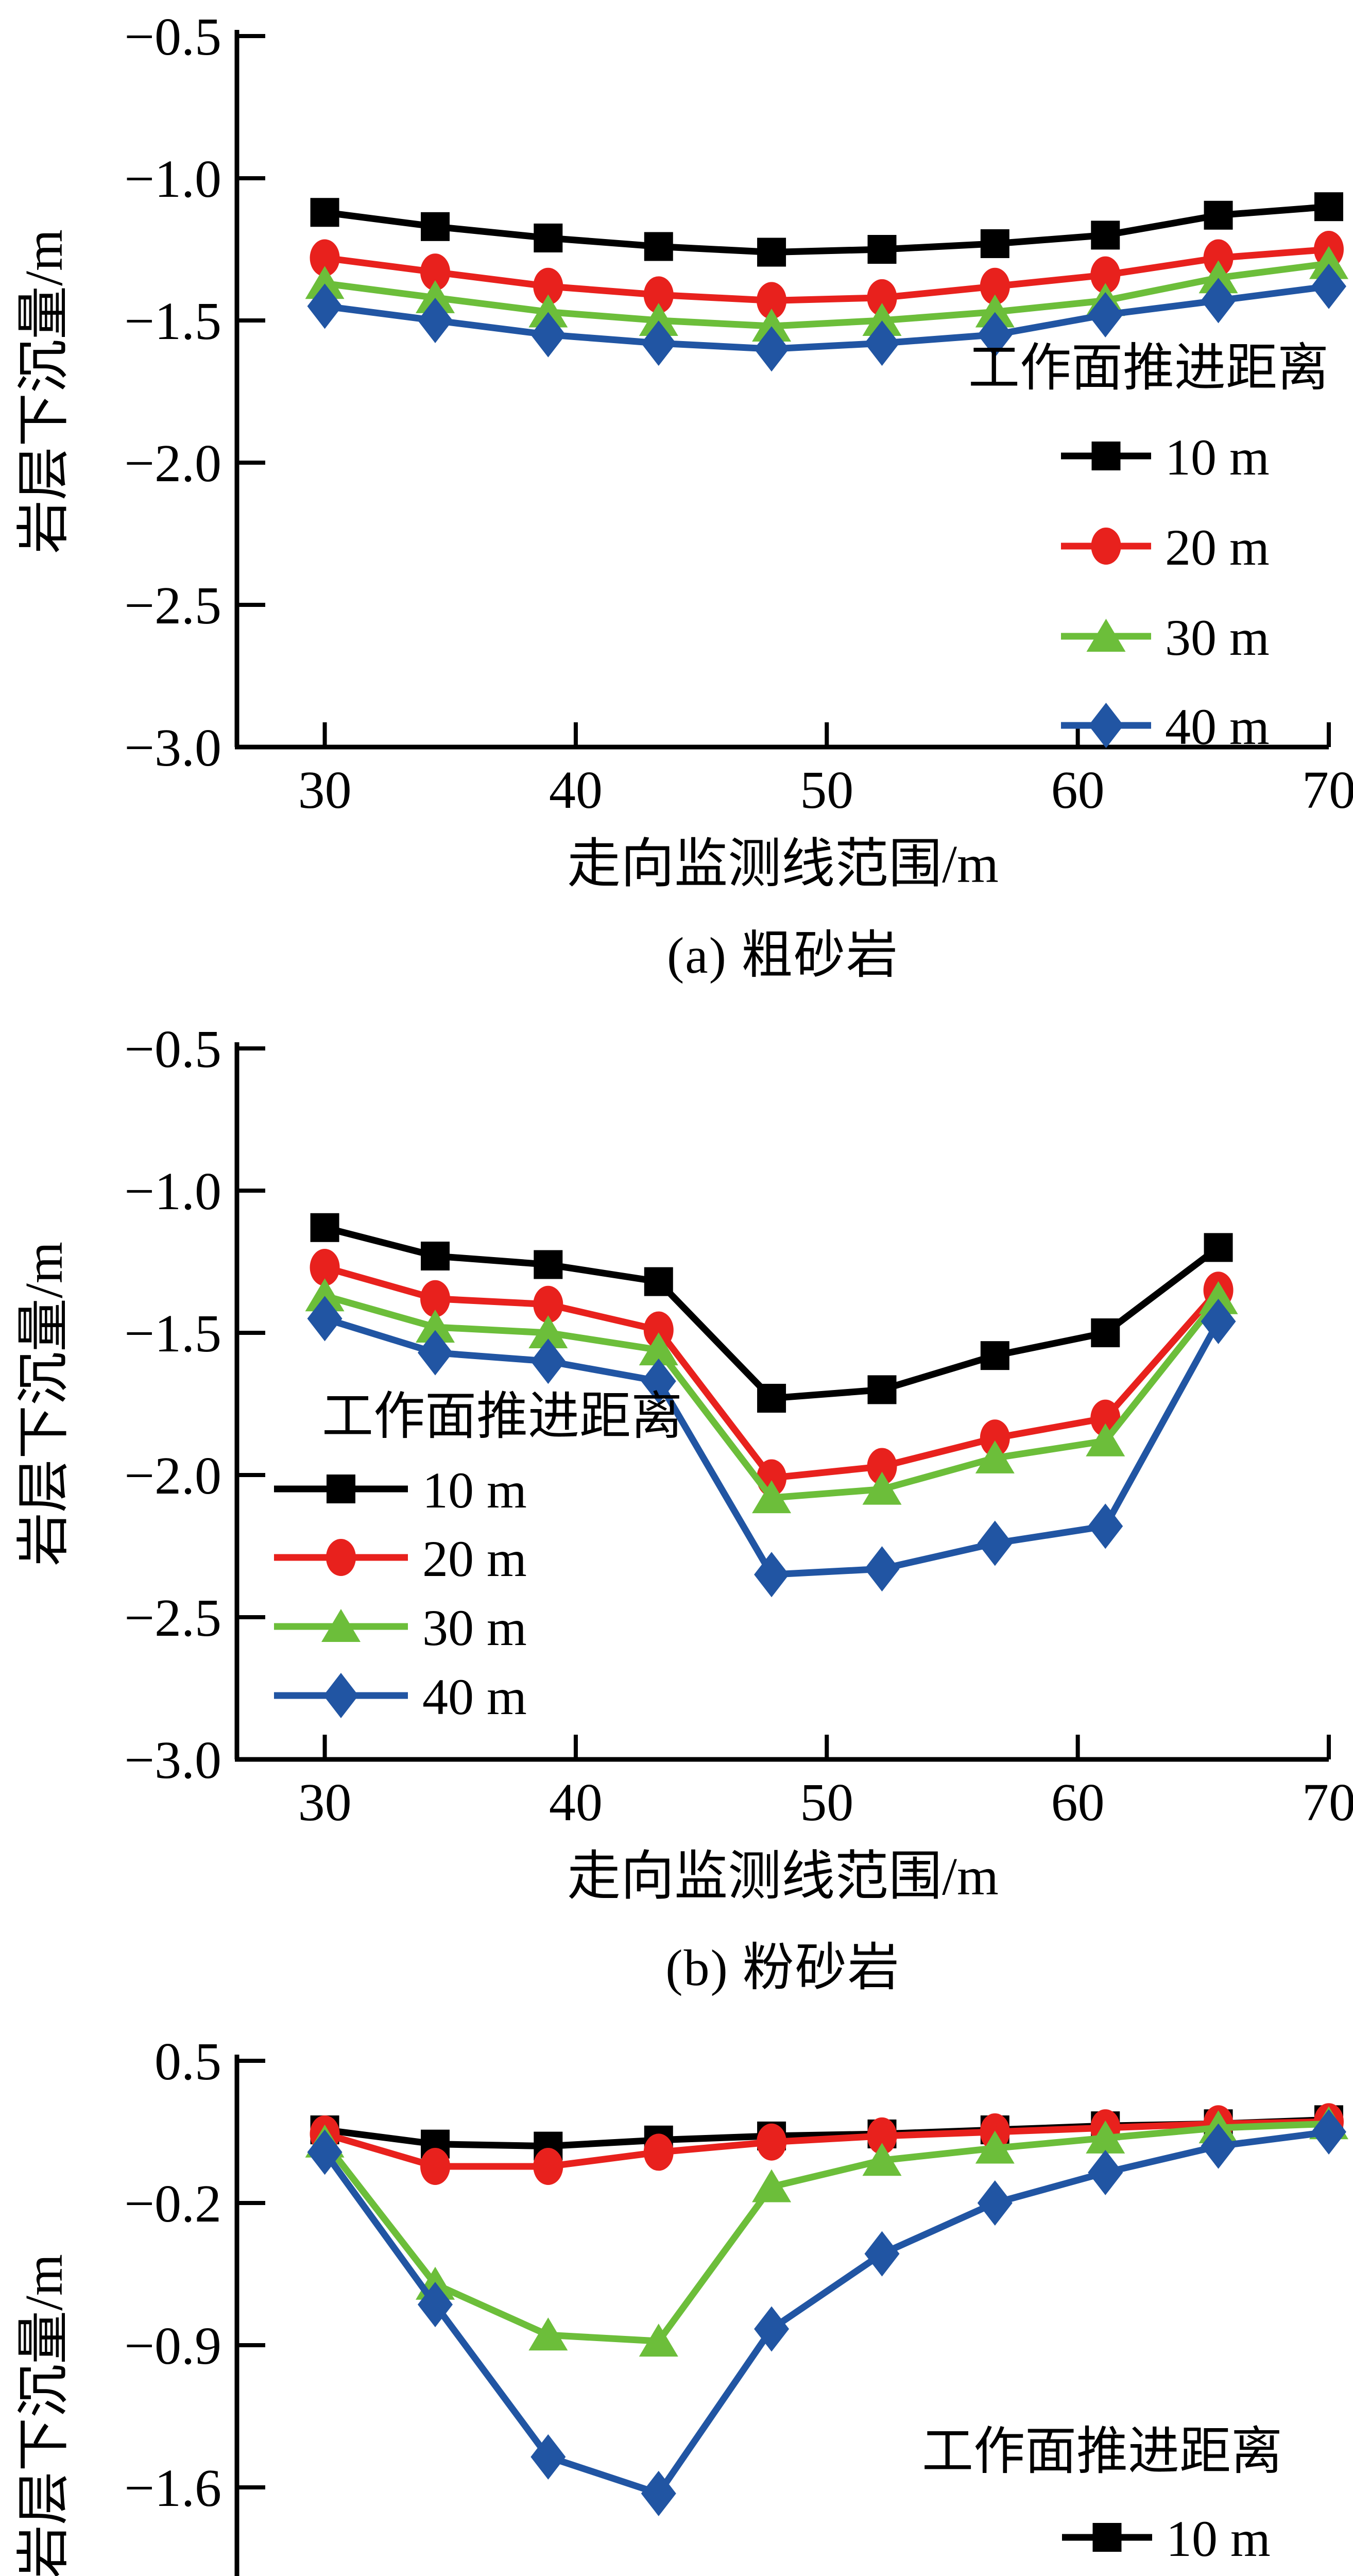  I want to click on y-tick-label: −0.9, so click(172, 2346).